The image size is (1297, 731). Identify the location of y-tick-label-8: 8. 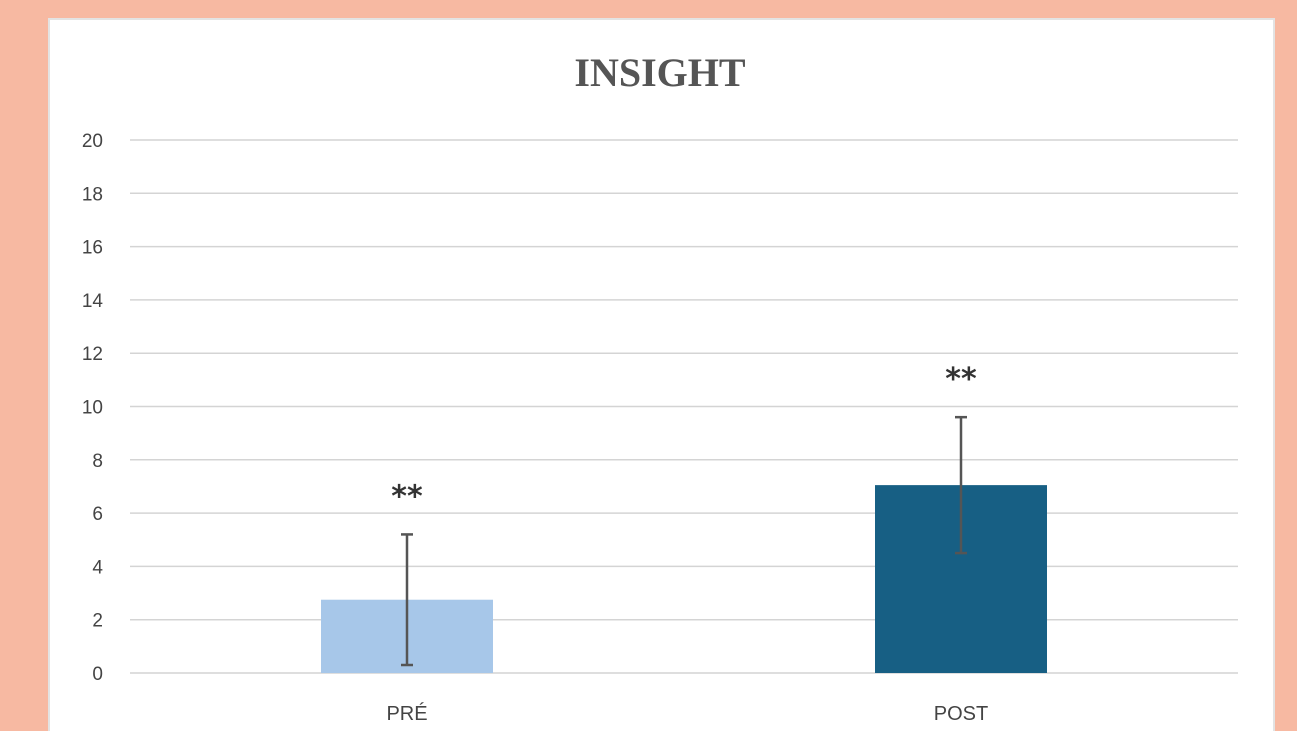
(97, 461).